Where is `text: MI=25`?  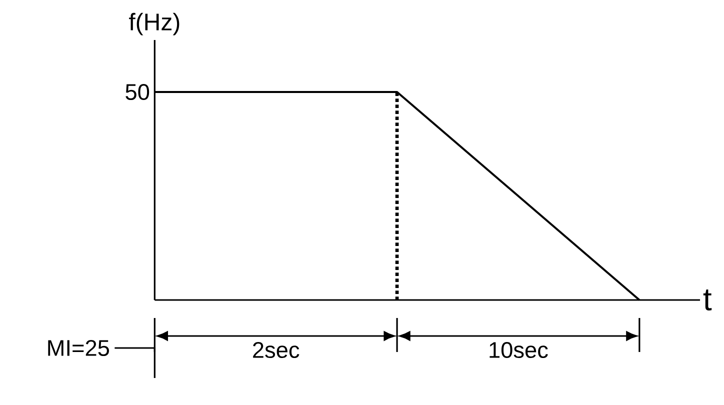 text: MI=25 is located at coordinates (78, 348).